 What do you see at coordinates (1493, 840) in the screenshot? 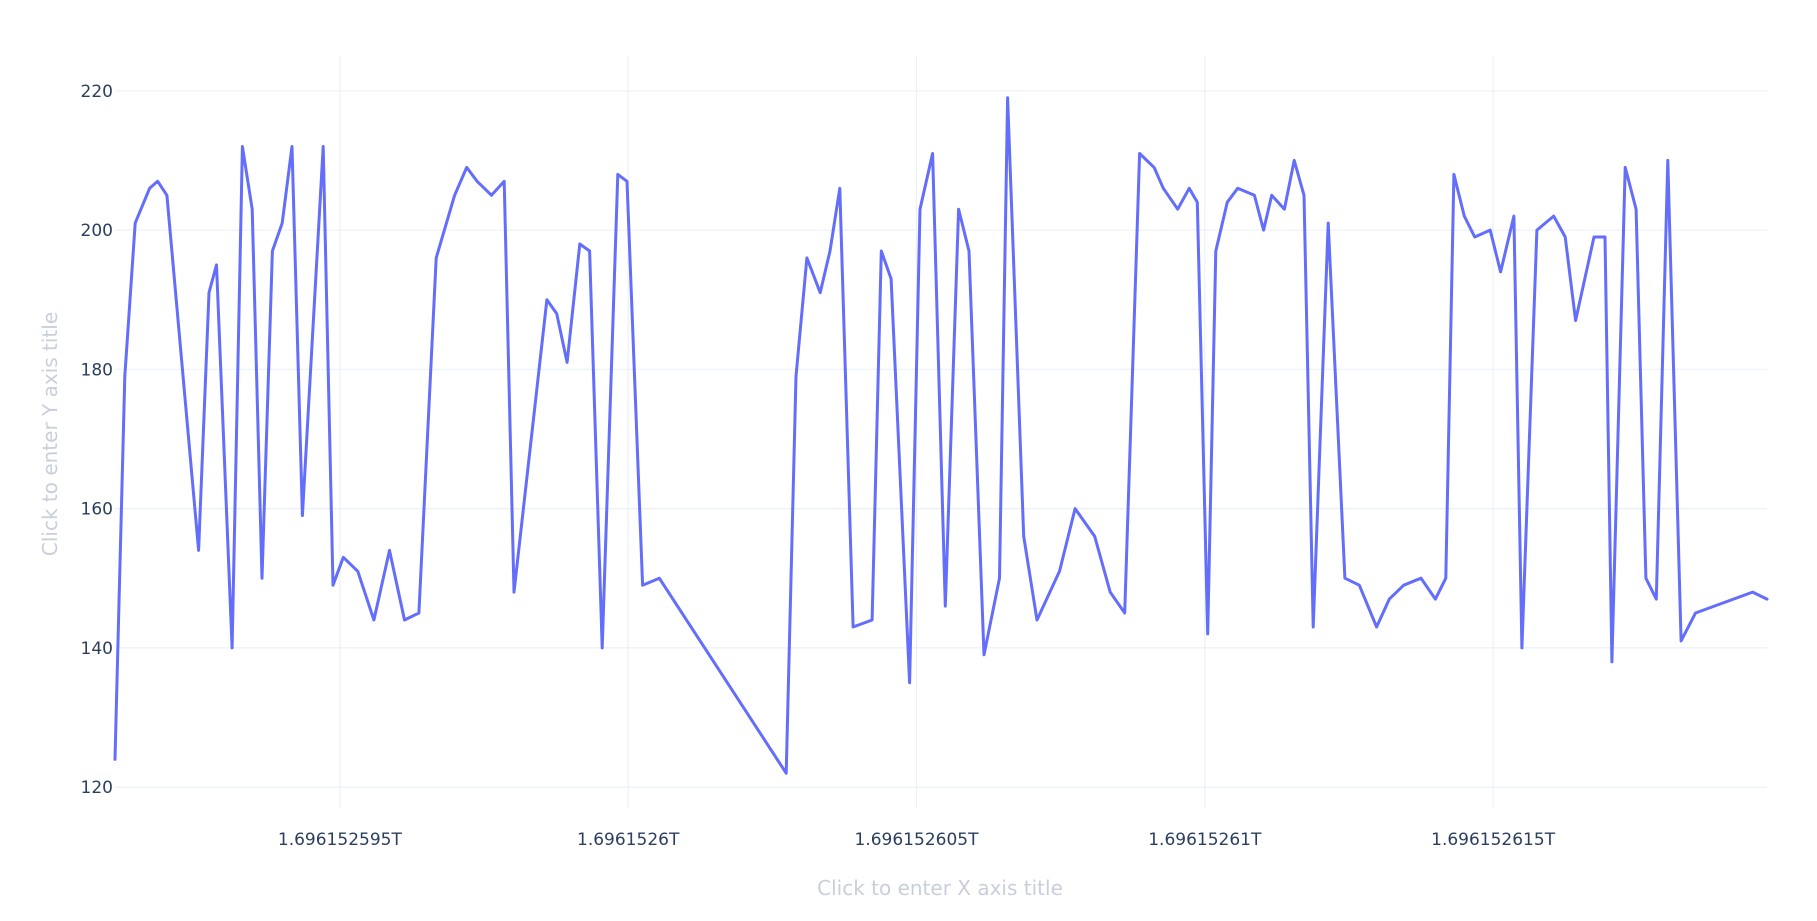
I see `x-tick-label: 1.696152615T` at bounding box center [1493, 840].